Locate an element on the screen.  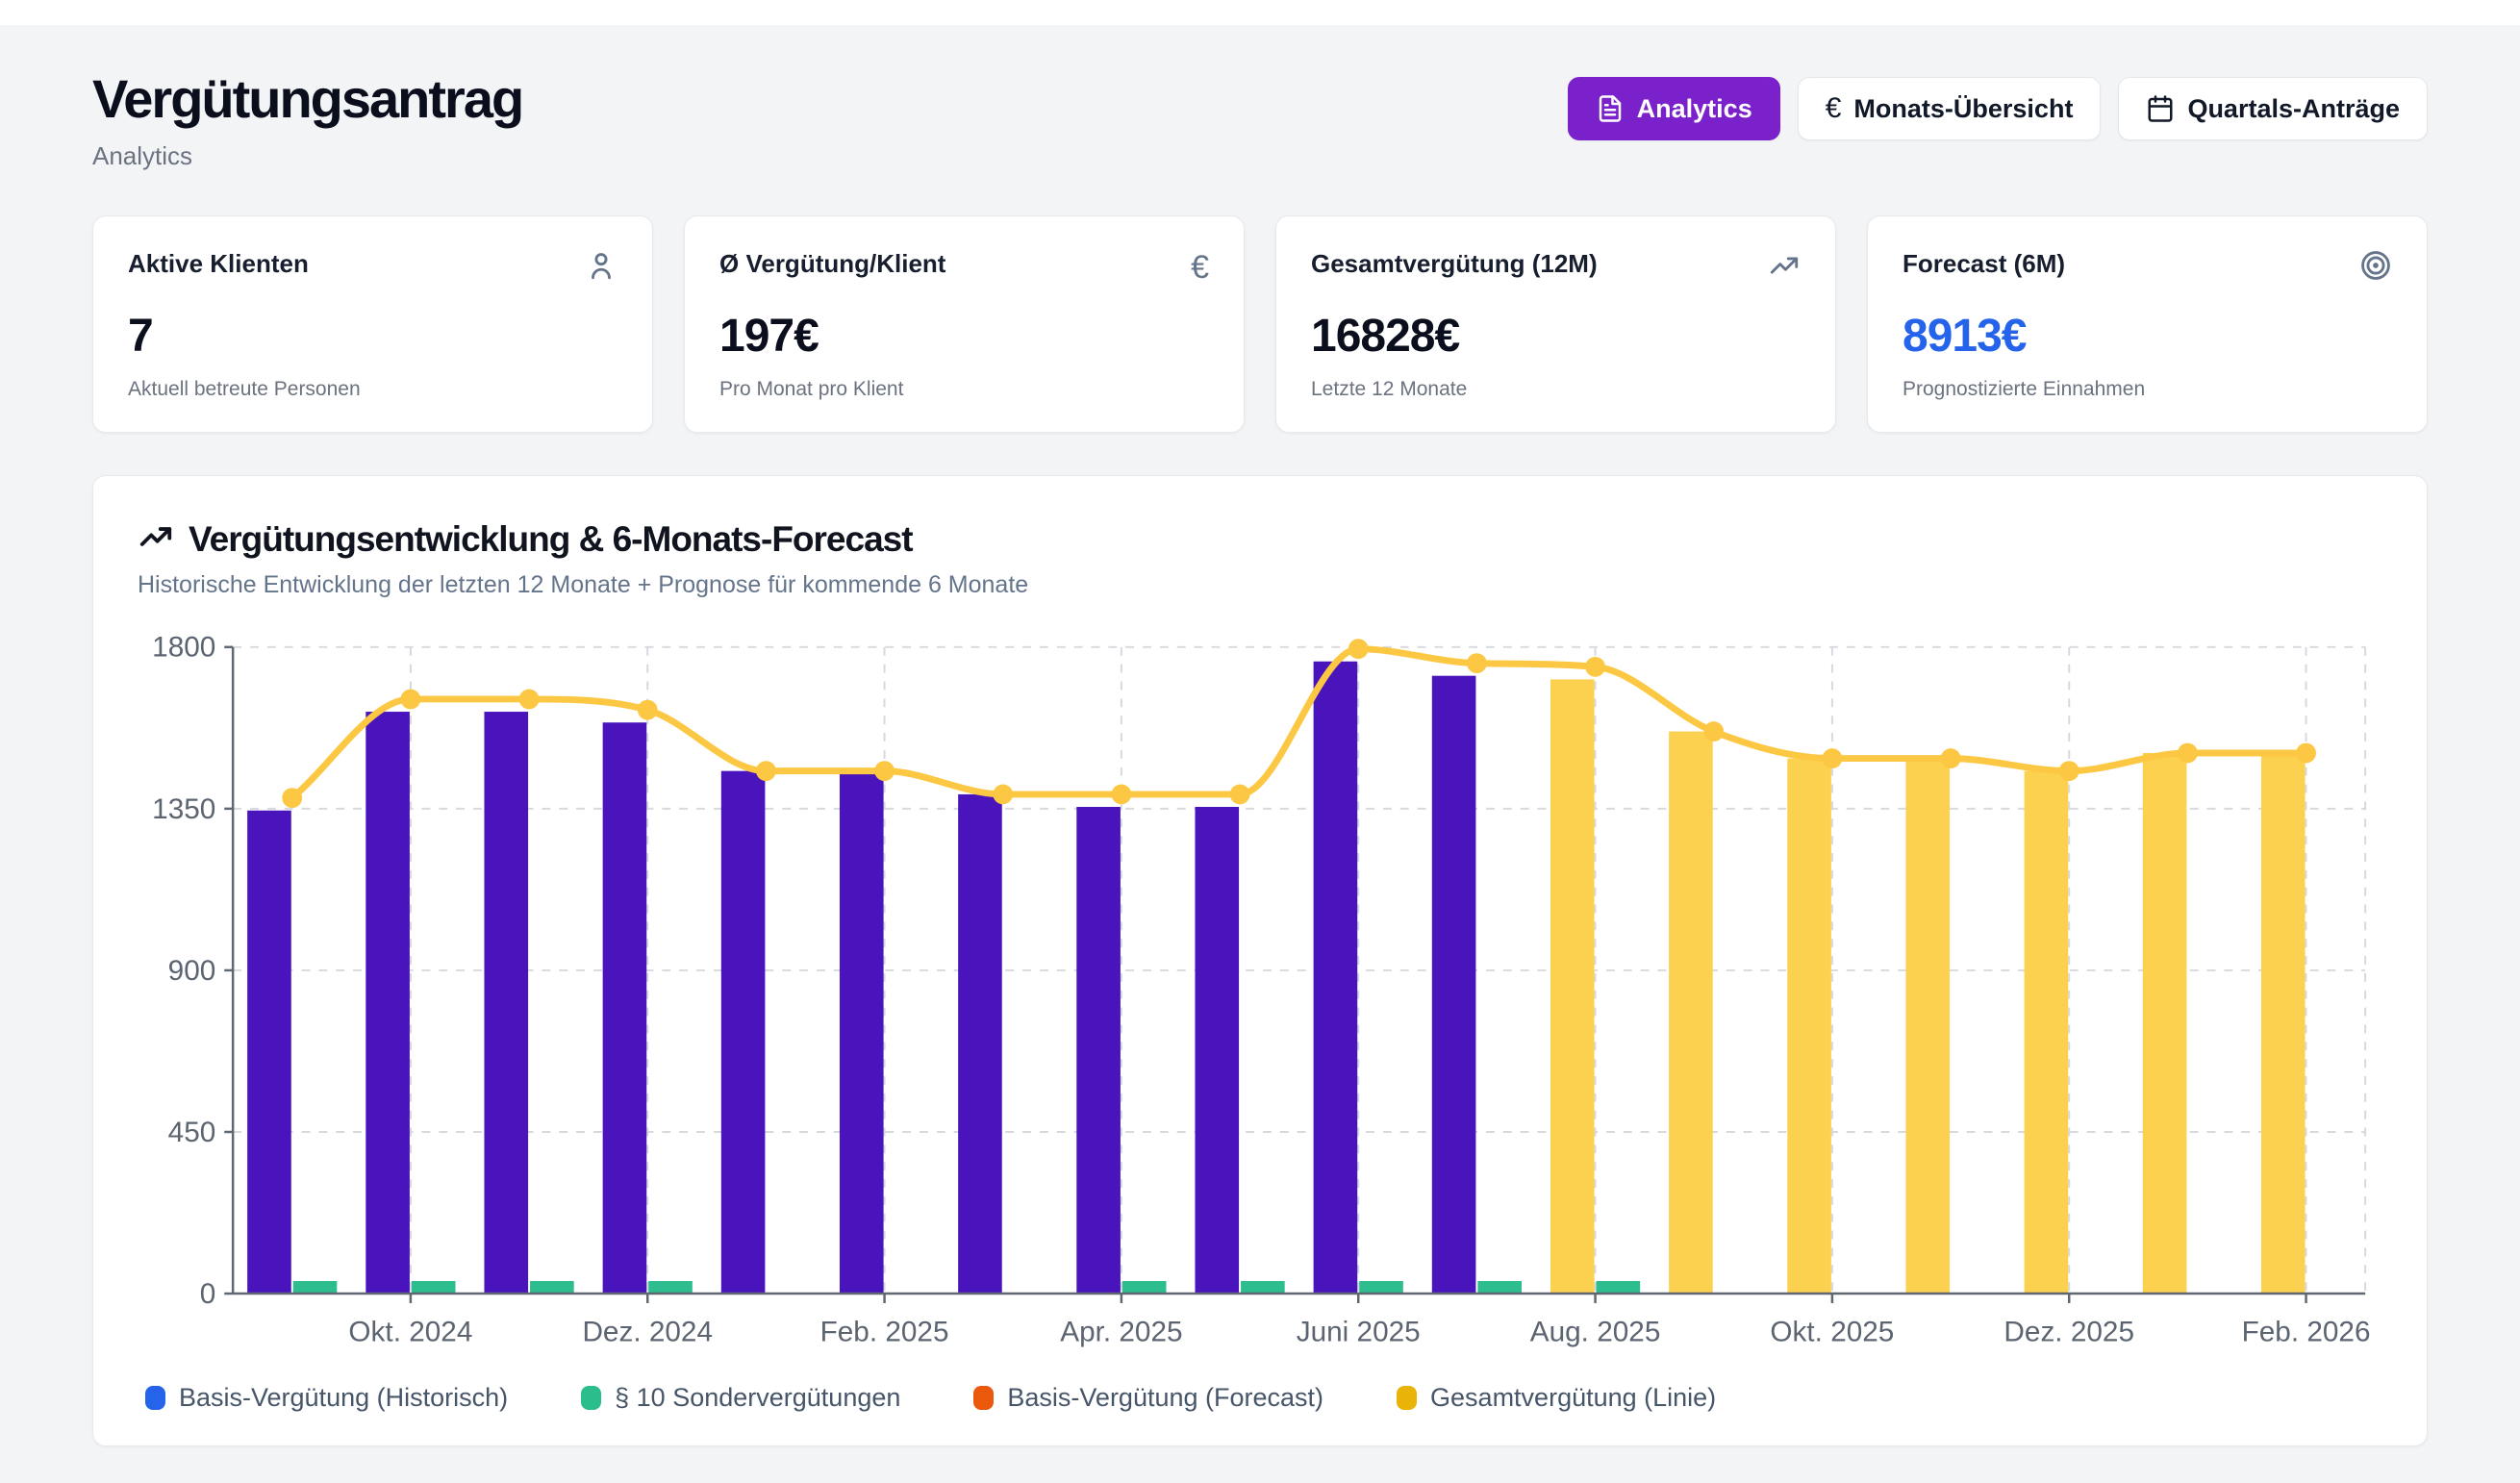
svg-text: 450 is located at coordinates (192, 1132).